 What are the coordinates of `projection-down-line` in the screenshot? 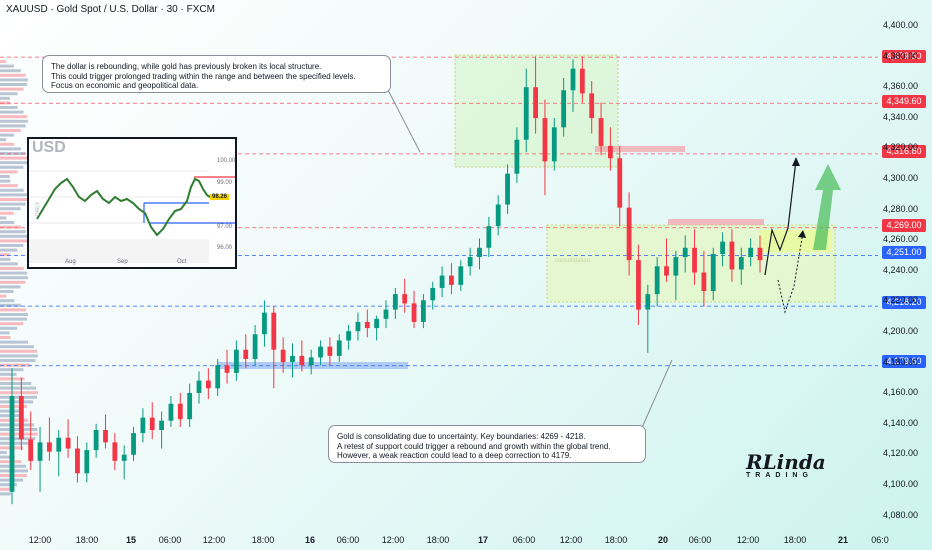 It's located at (790, 272).